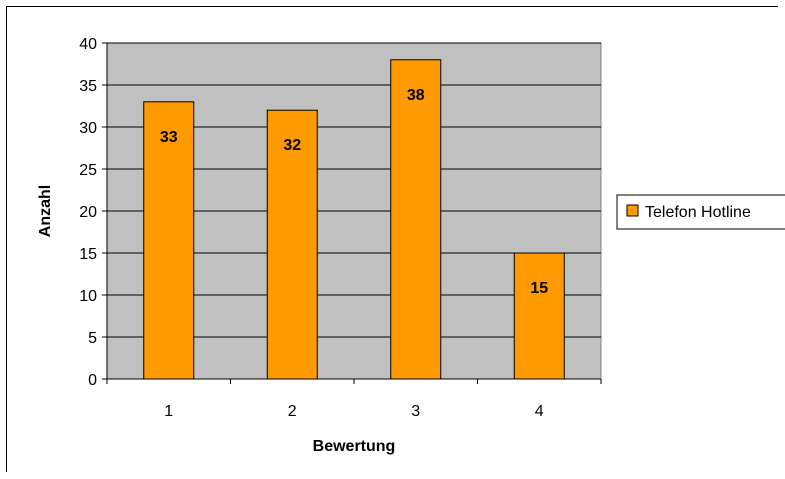 Image resolution: width=785 pixels, height=479 pixels. What do you see at coordinates (169, 137) in the screenshot?
I see `data-label-1: 33` at bounding box center [169, 137].